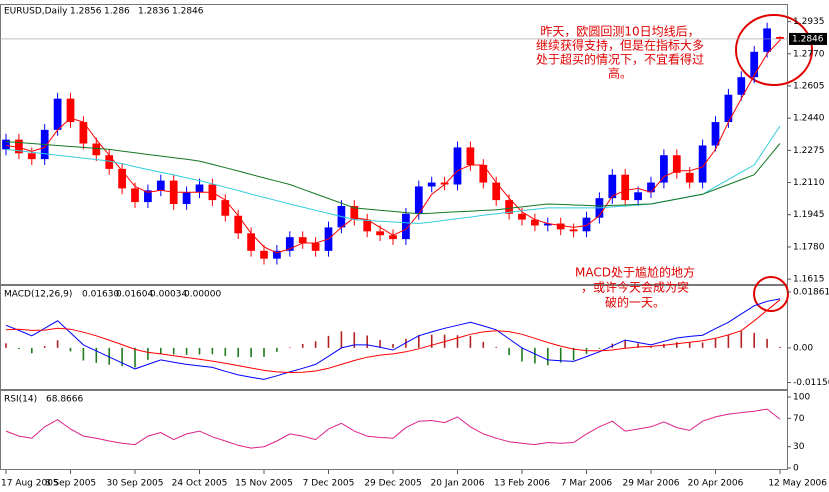 The width and height of the screenshot is (829, 492). Describe the element at coordinates (809, 151) in the screenshot. I see `y-tick-label: 1.2275` at that location.